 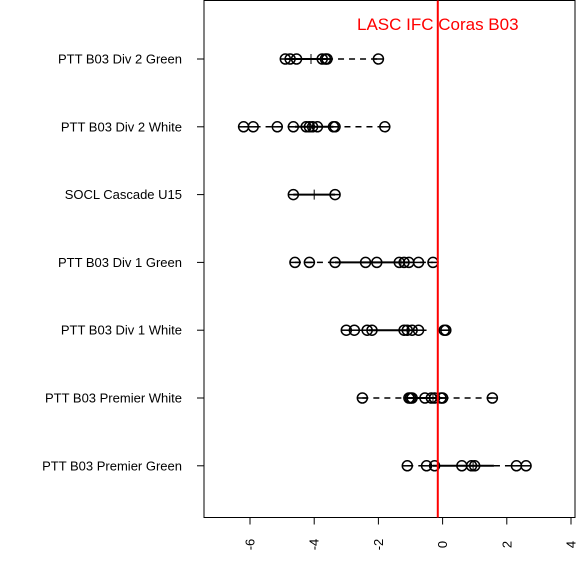 I want to click on category-label: PTT B03 Div 1 Green, so click(x=120, y=262).